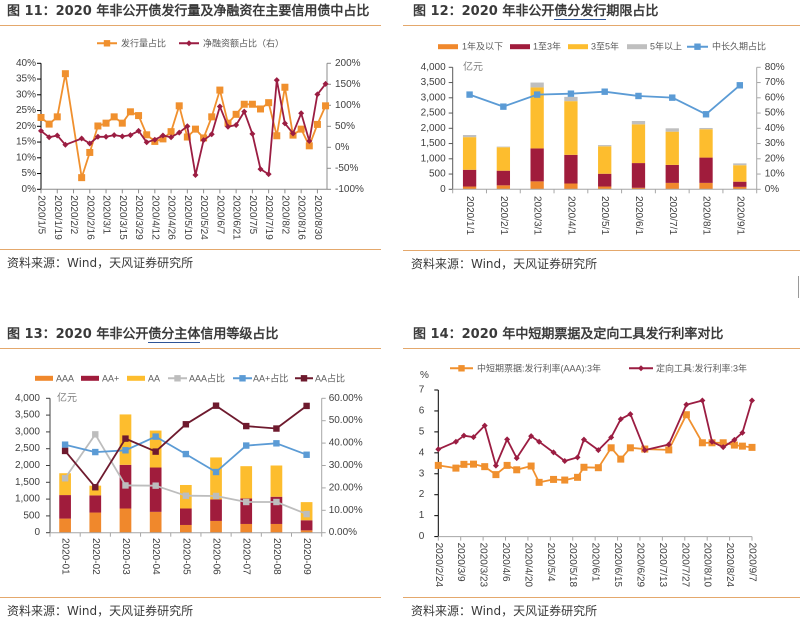 Image resolution: width=800 pixels, height=625 pixels. What do you see at coordinates (604, 215) in the screenshot?
I see `x-tick-label: 2020/5/1` at bounding box center [604, 215].